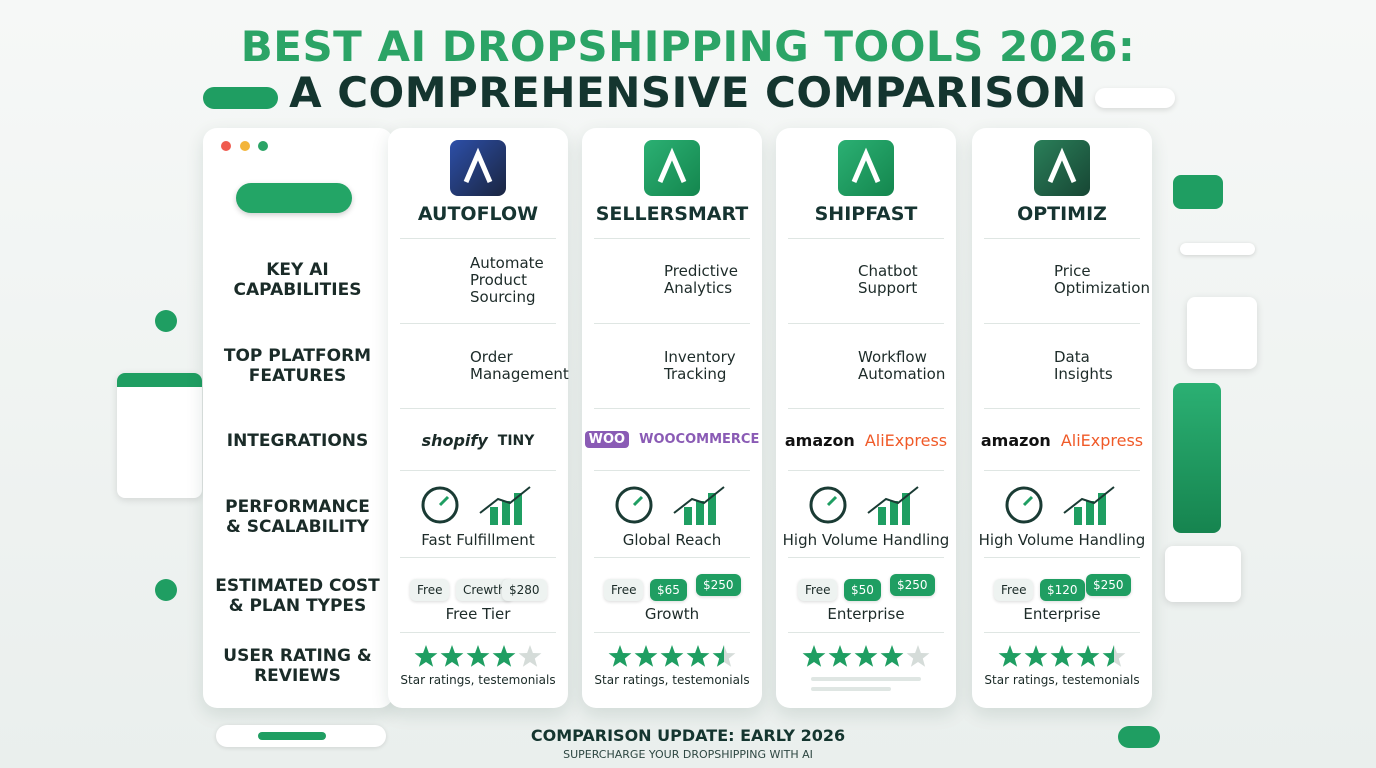  Describe the element at coordinates (1062, 214) in the screenshot. I see `tool-name: OPTIMIZ` at that location.